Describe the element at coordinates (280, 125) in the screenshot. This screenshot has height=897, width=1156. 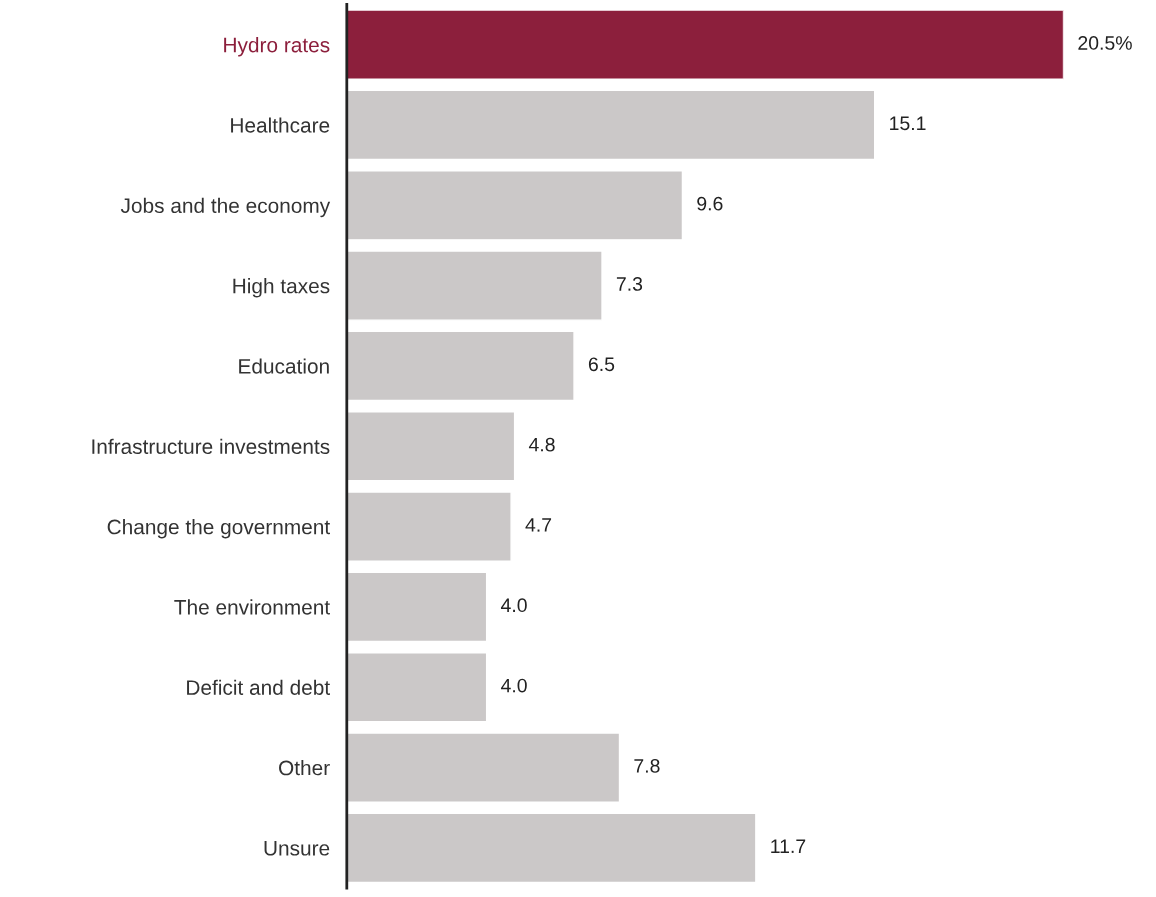
I see `y-tick-label: Healthcare` at that location.